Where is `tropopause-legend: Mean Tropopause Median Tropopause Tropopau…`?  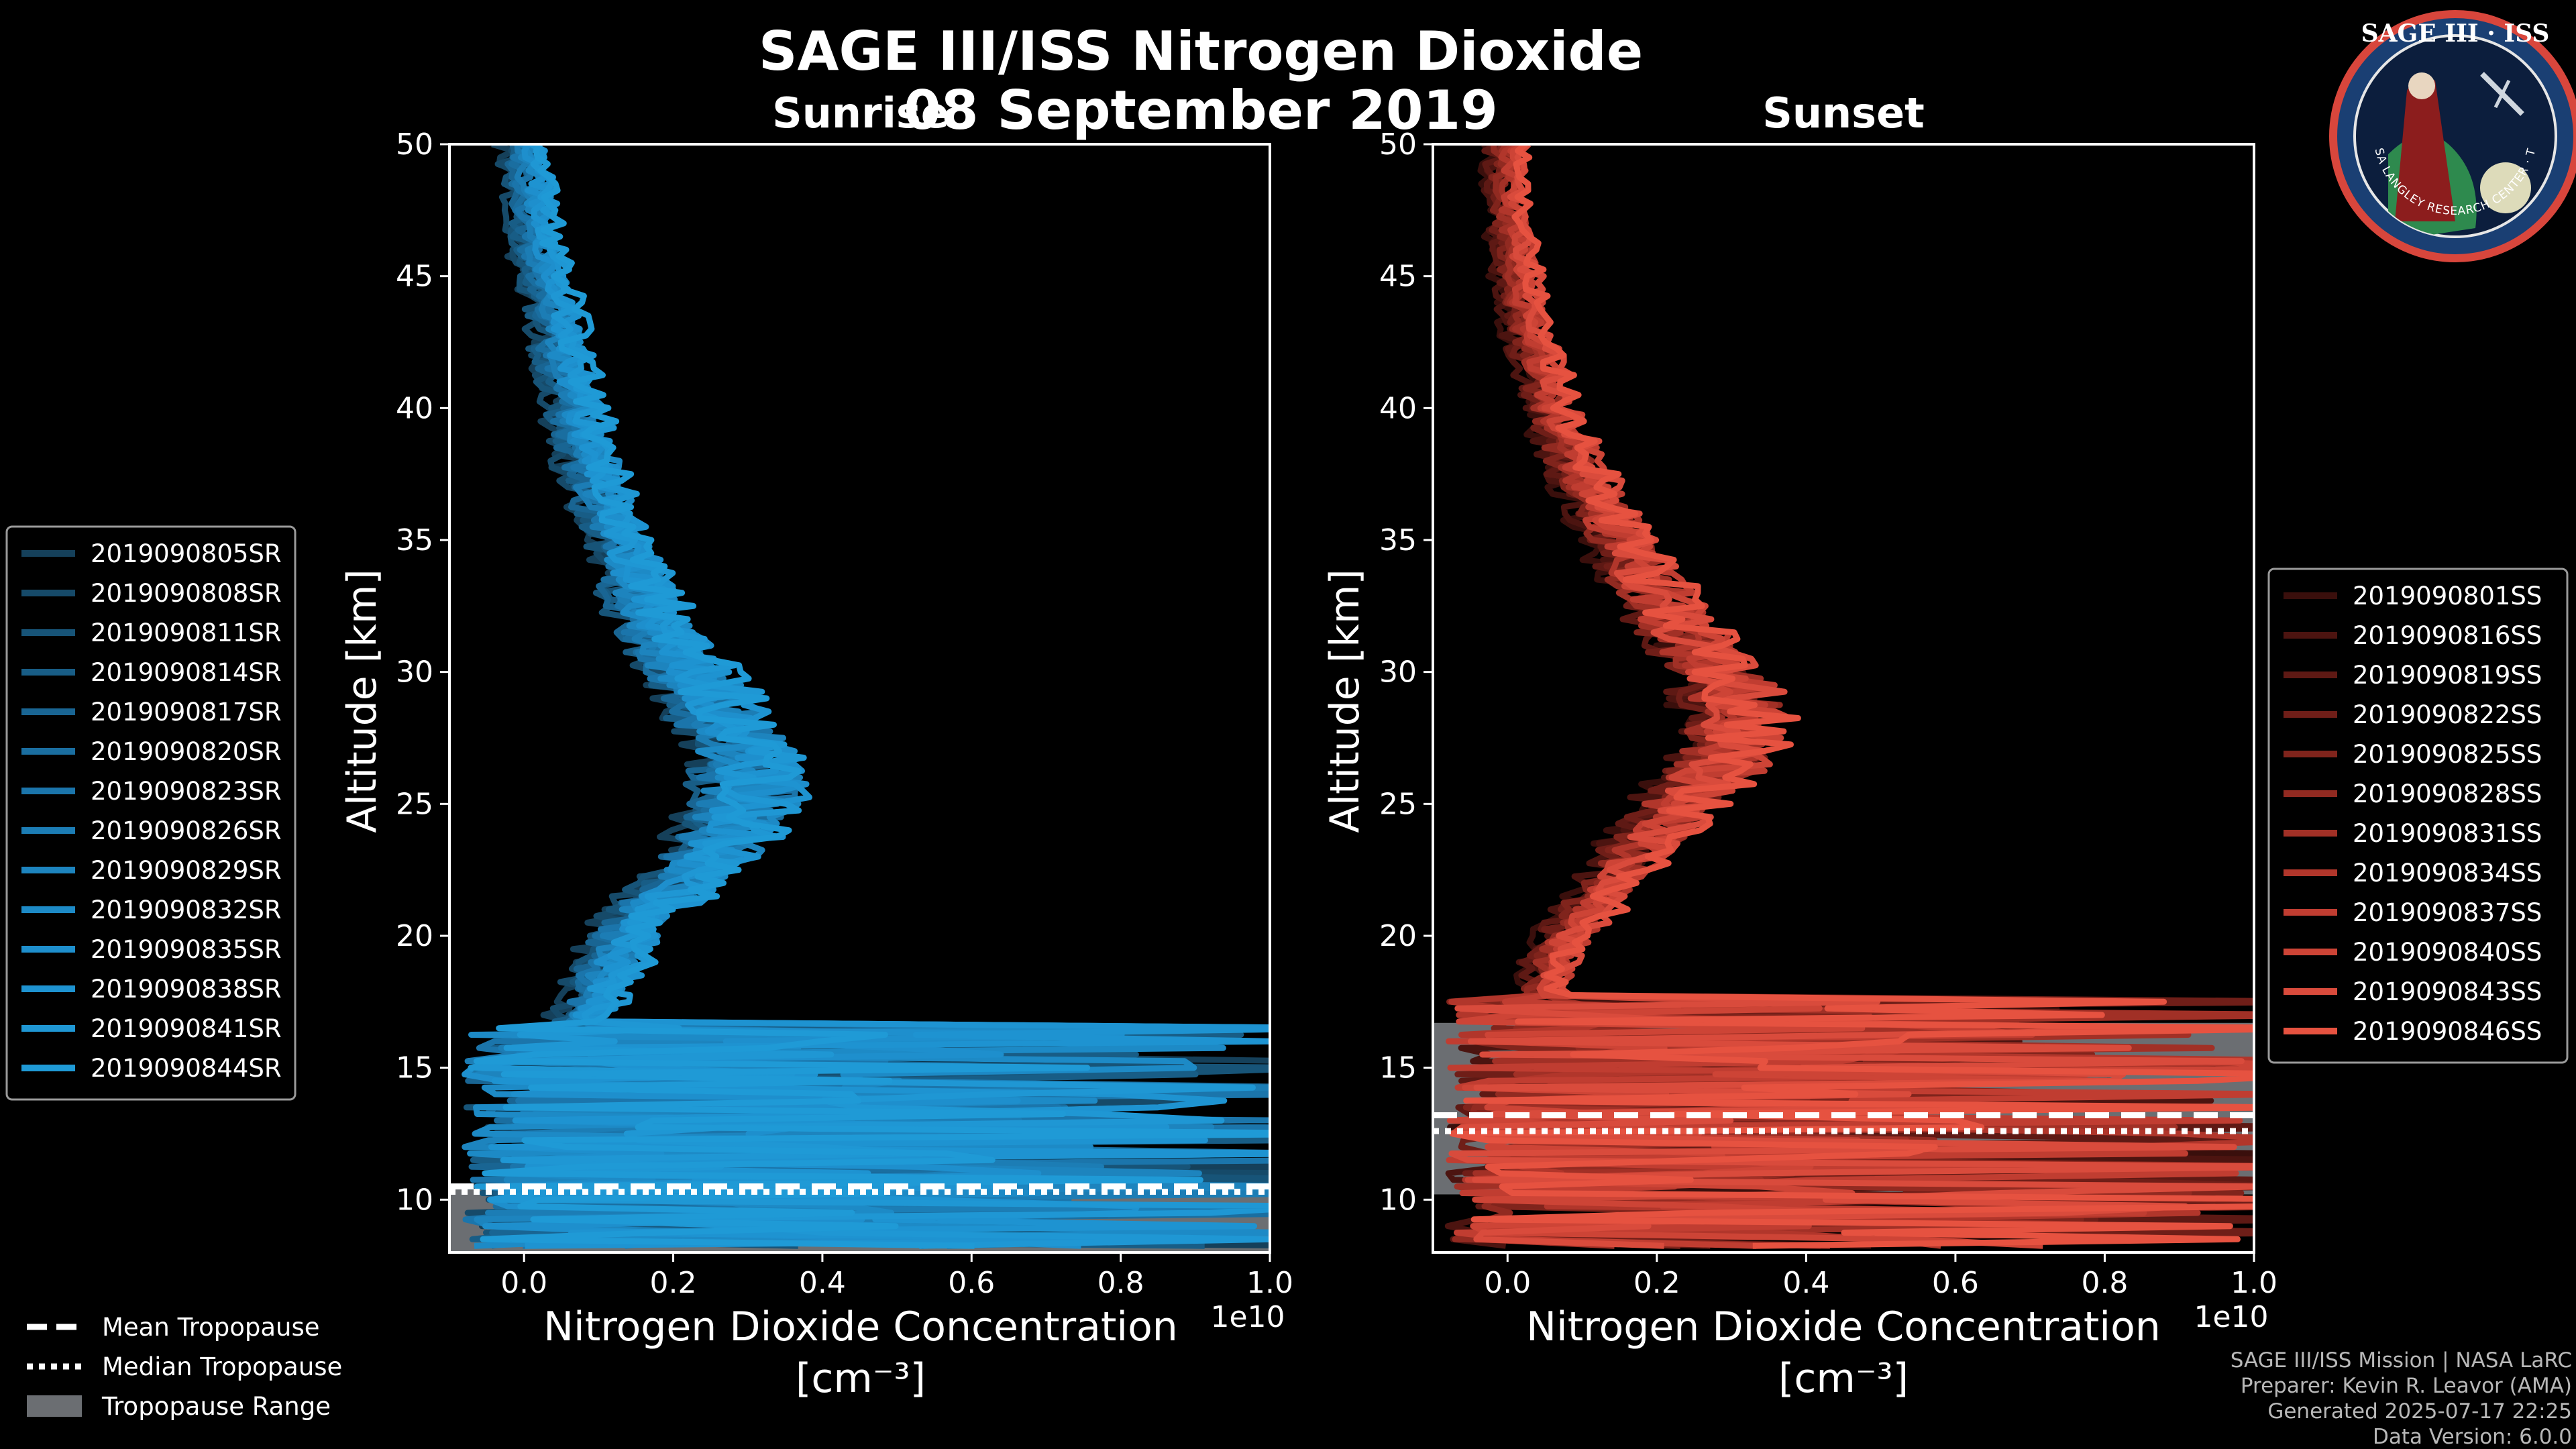
tropopause-legend: Mean Tropopause Median Tropopause Tropopau… is located at coordinates (184, 1367).